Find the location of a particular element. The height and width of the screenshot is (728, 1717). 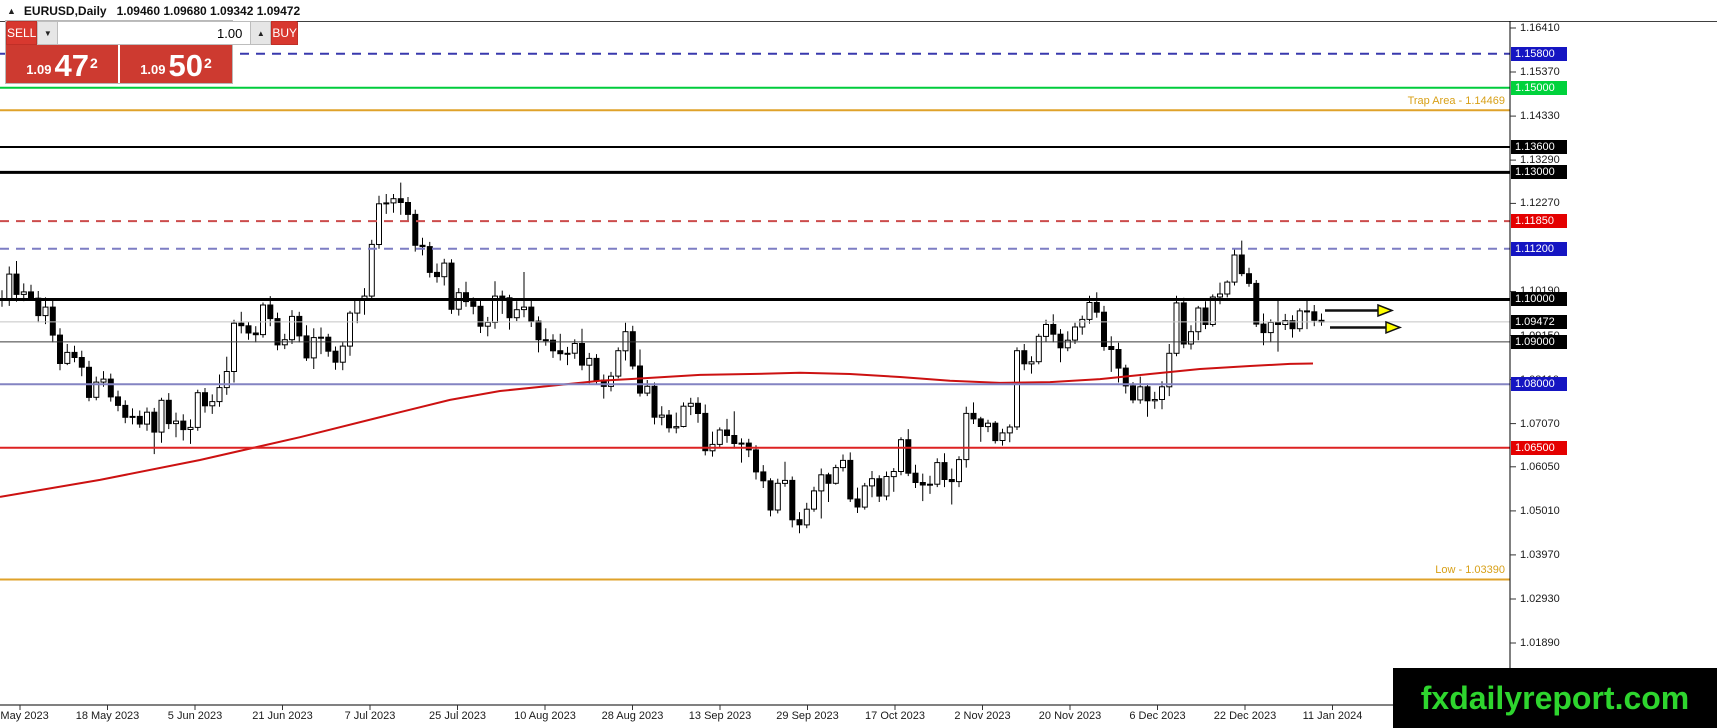

bid-price-prefix: 1.09 is located at coordinates (39, 69).